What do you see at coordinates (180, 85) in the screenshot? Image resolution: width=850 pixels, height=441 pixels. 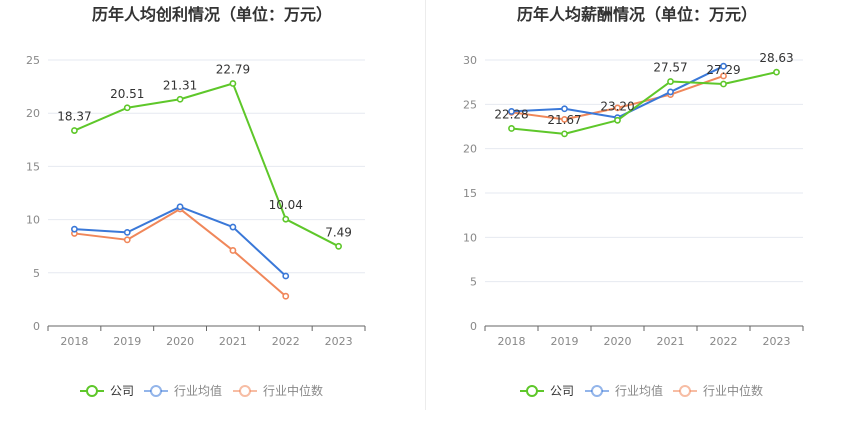 I see `data-label: 21.31` at bounding box center [180, 85].